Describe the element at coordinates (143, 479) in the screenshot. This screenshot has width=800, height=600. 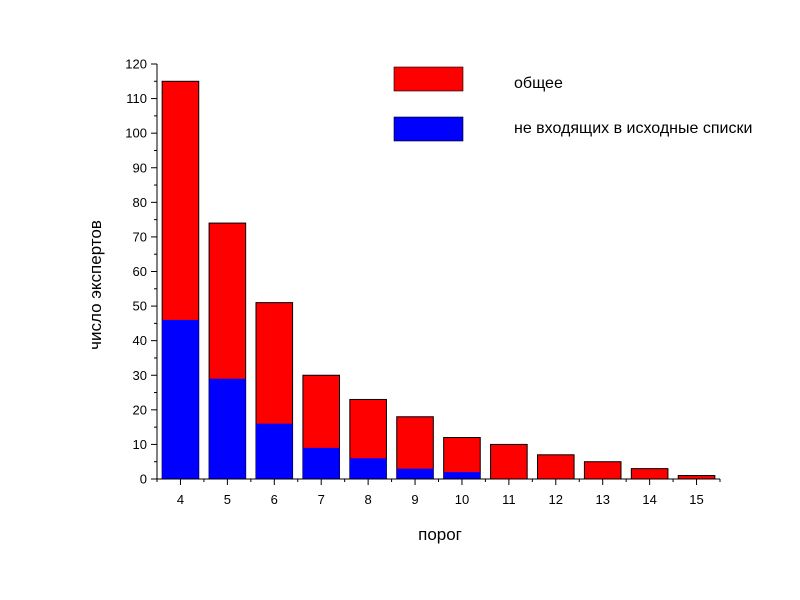
I see `y-tick-label: 0` at that location.